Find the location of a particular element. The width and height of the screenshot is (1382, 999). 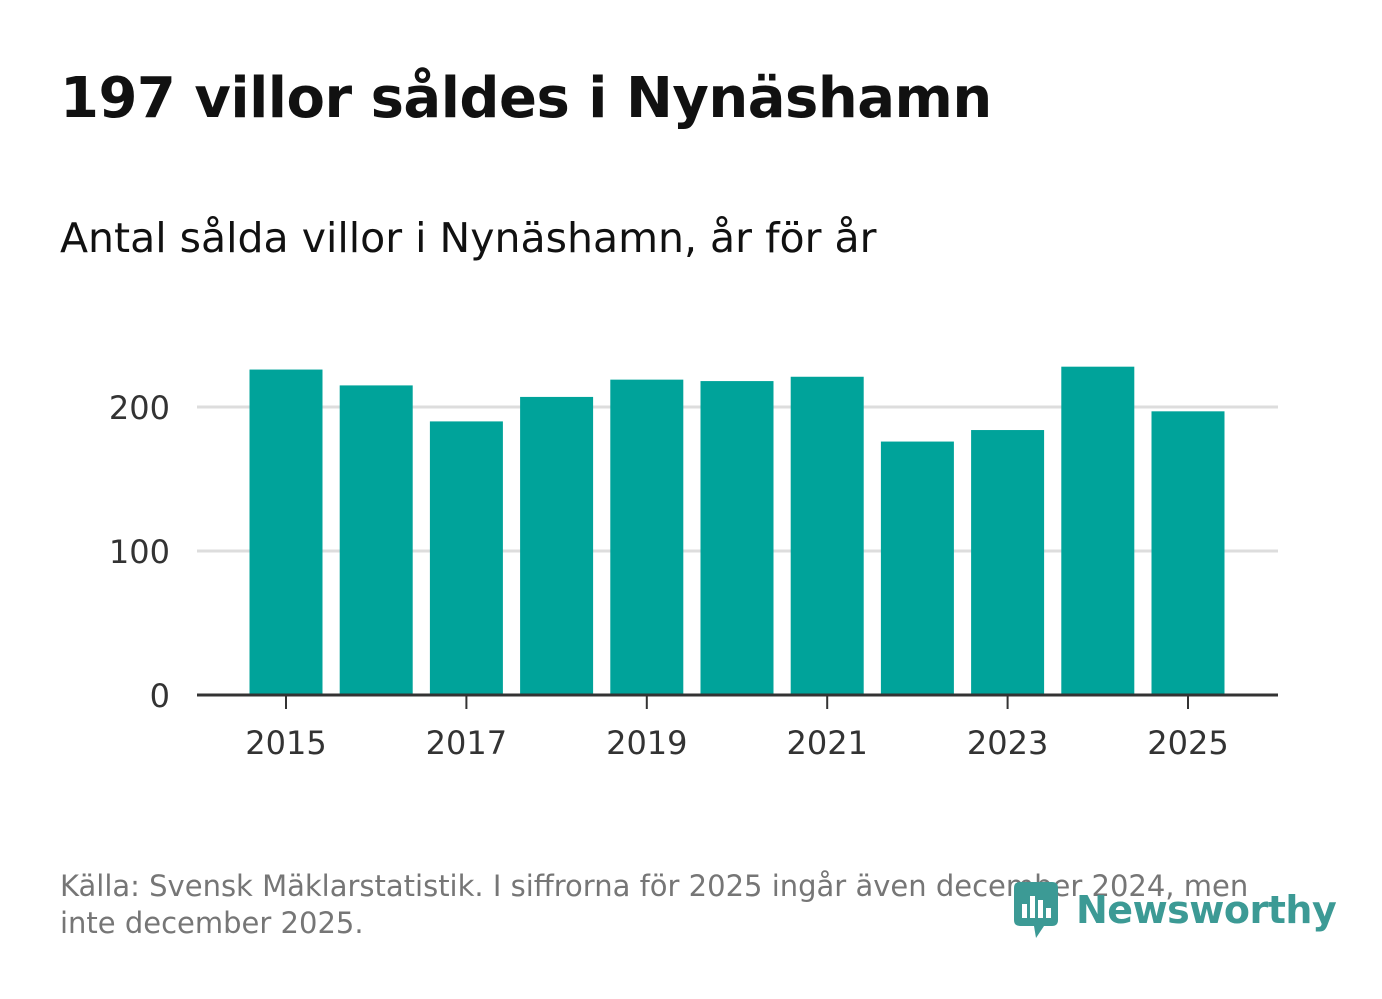

bar-2021 is located at coordinates (827, 535).